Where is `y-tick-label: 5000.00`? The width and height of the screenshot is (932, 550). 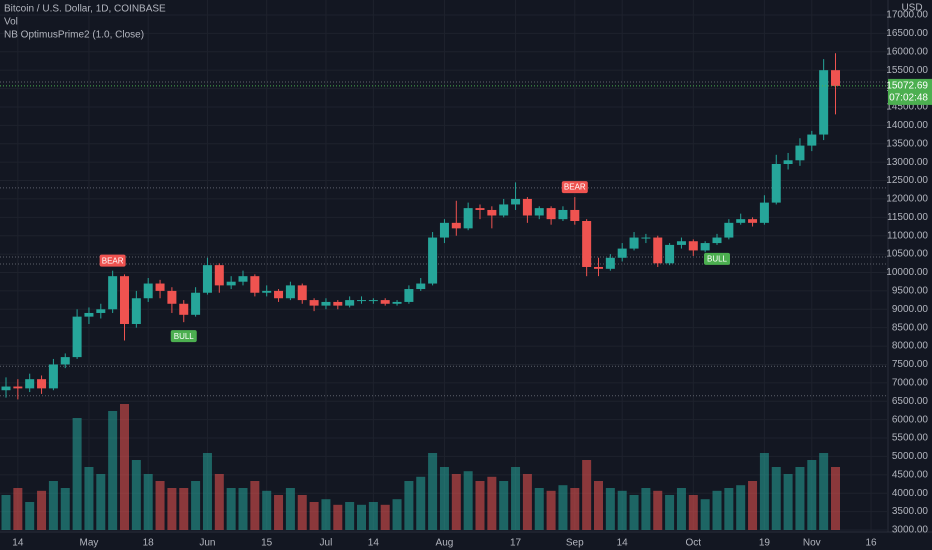 y-tick-label: 5000.00 is located at coordinates (910, 456).